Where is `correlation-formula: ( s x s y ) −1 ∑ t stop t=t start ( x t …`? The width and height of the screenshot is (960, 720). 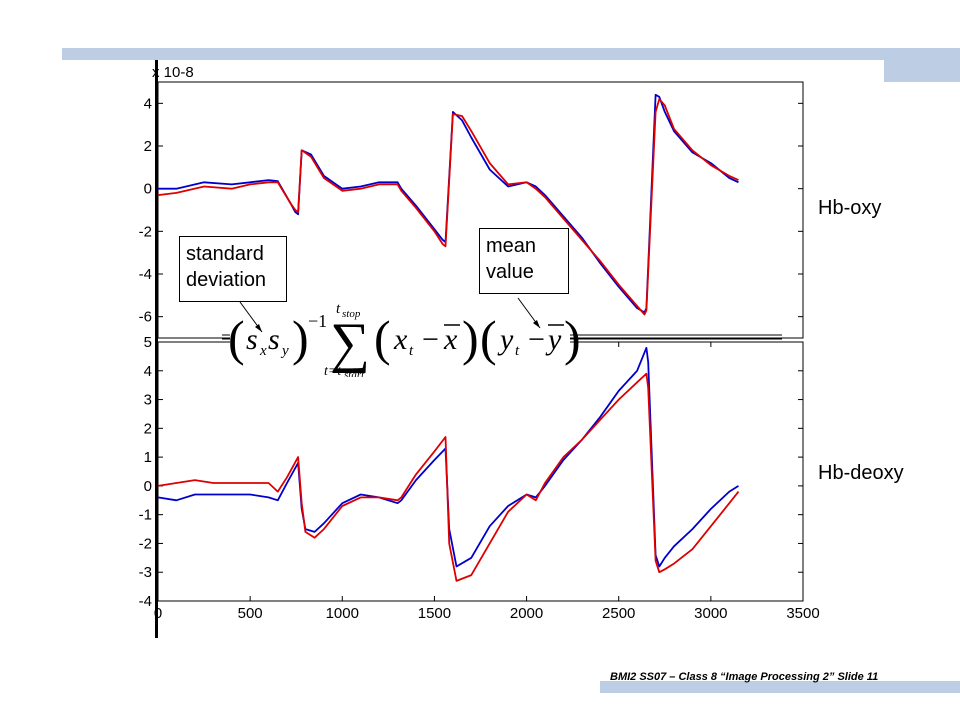
correlation-formula: ( s x s y ) −1 ∑ t stop t=t start ( x t … is located at coordinates (502, 339).